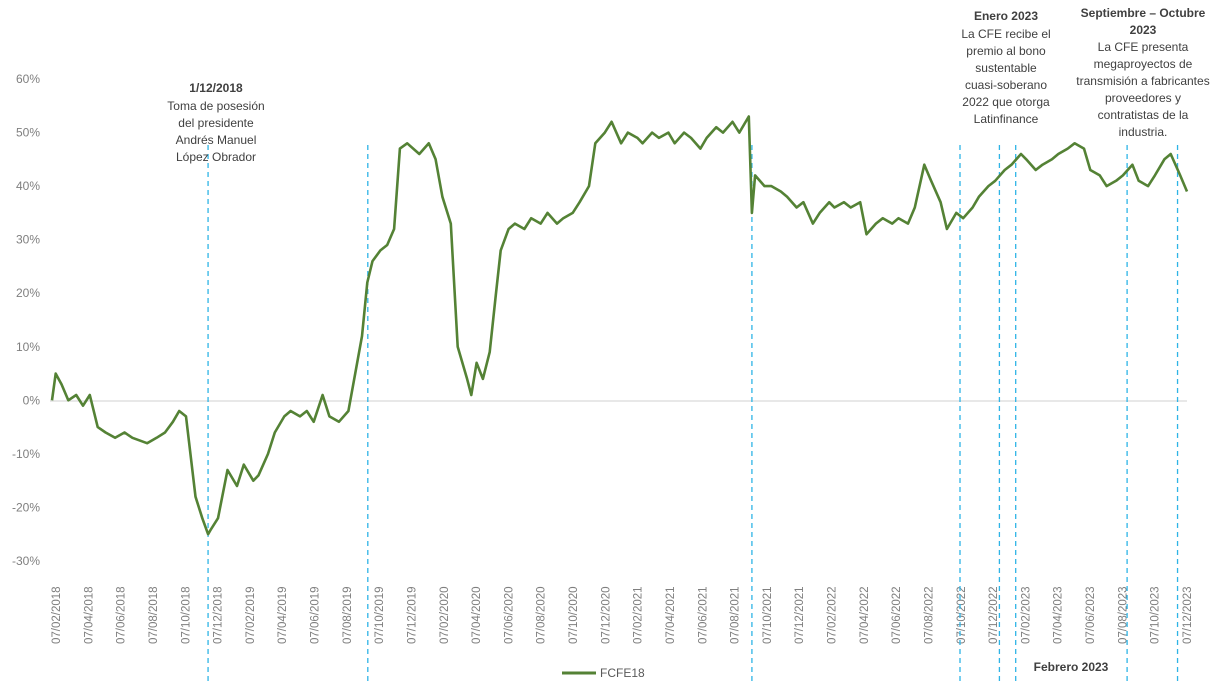  Describe the element at coordinates (1188, 615) in the screenshot. I see `x-tick-label: 07/12/2023` at that location.